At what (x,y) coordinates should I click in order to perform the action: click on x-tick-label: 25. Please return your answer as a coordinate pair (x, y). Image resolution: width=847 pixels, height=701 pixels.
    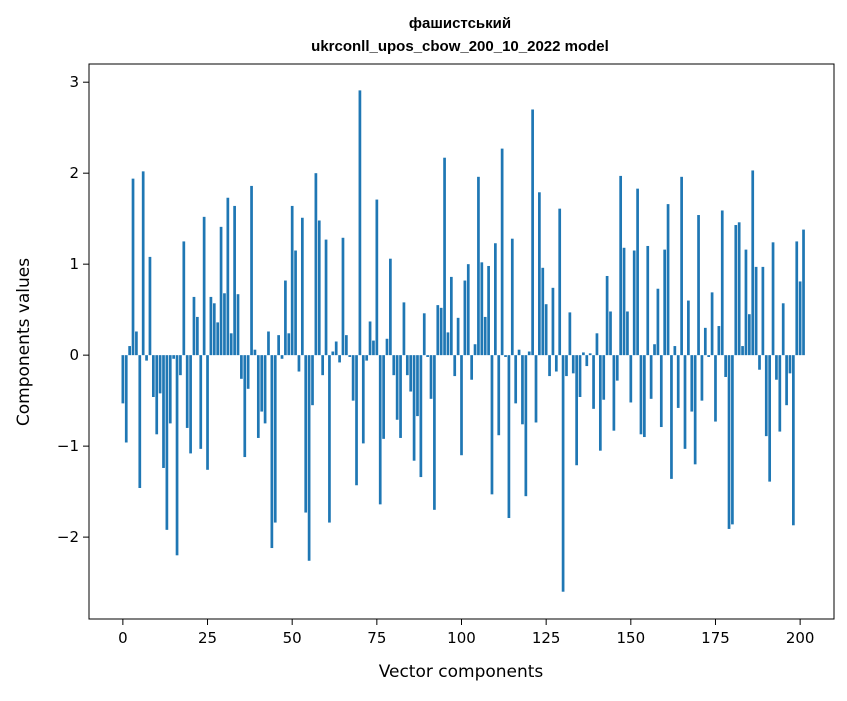
    Looking at the image, I should click on (207, 638).